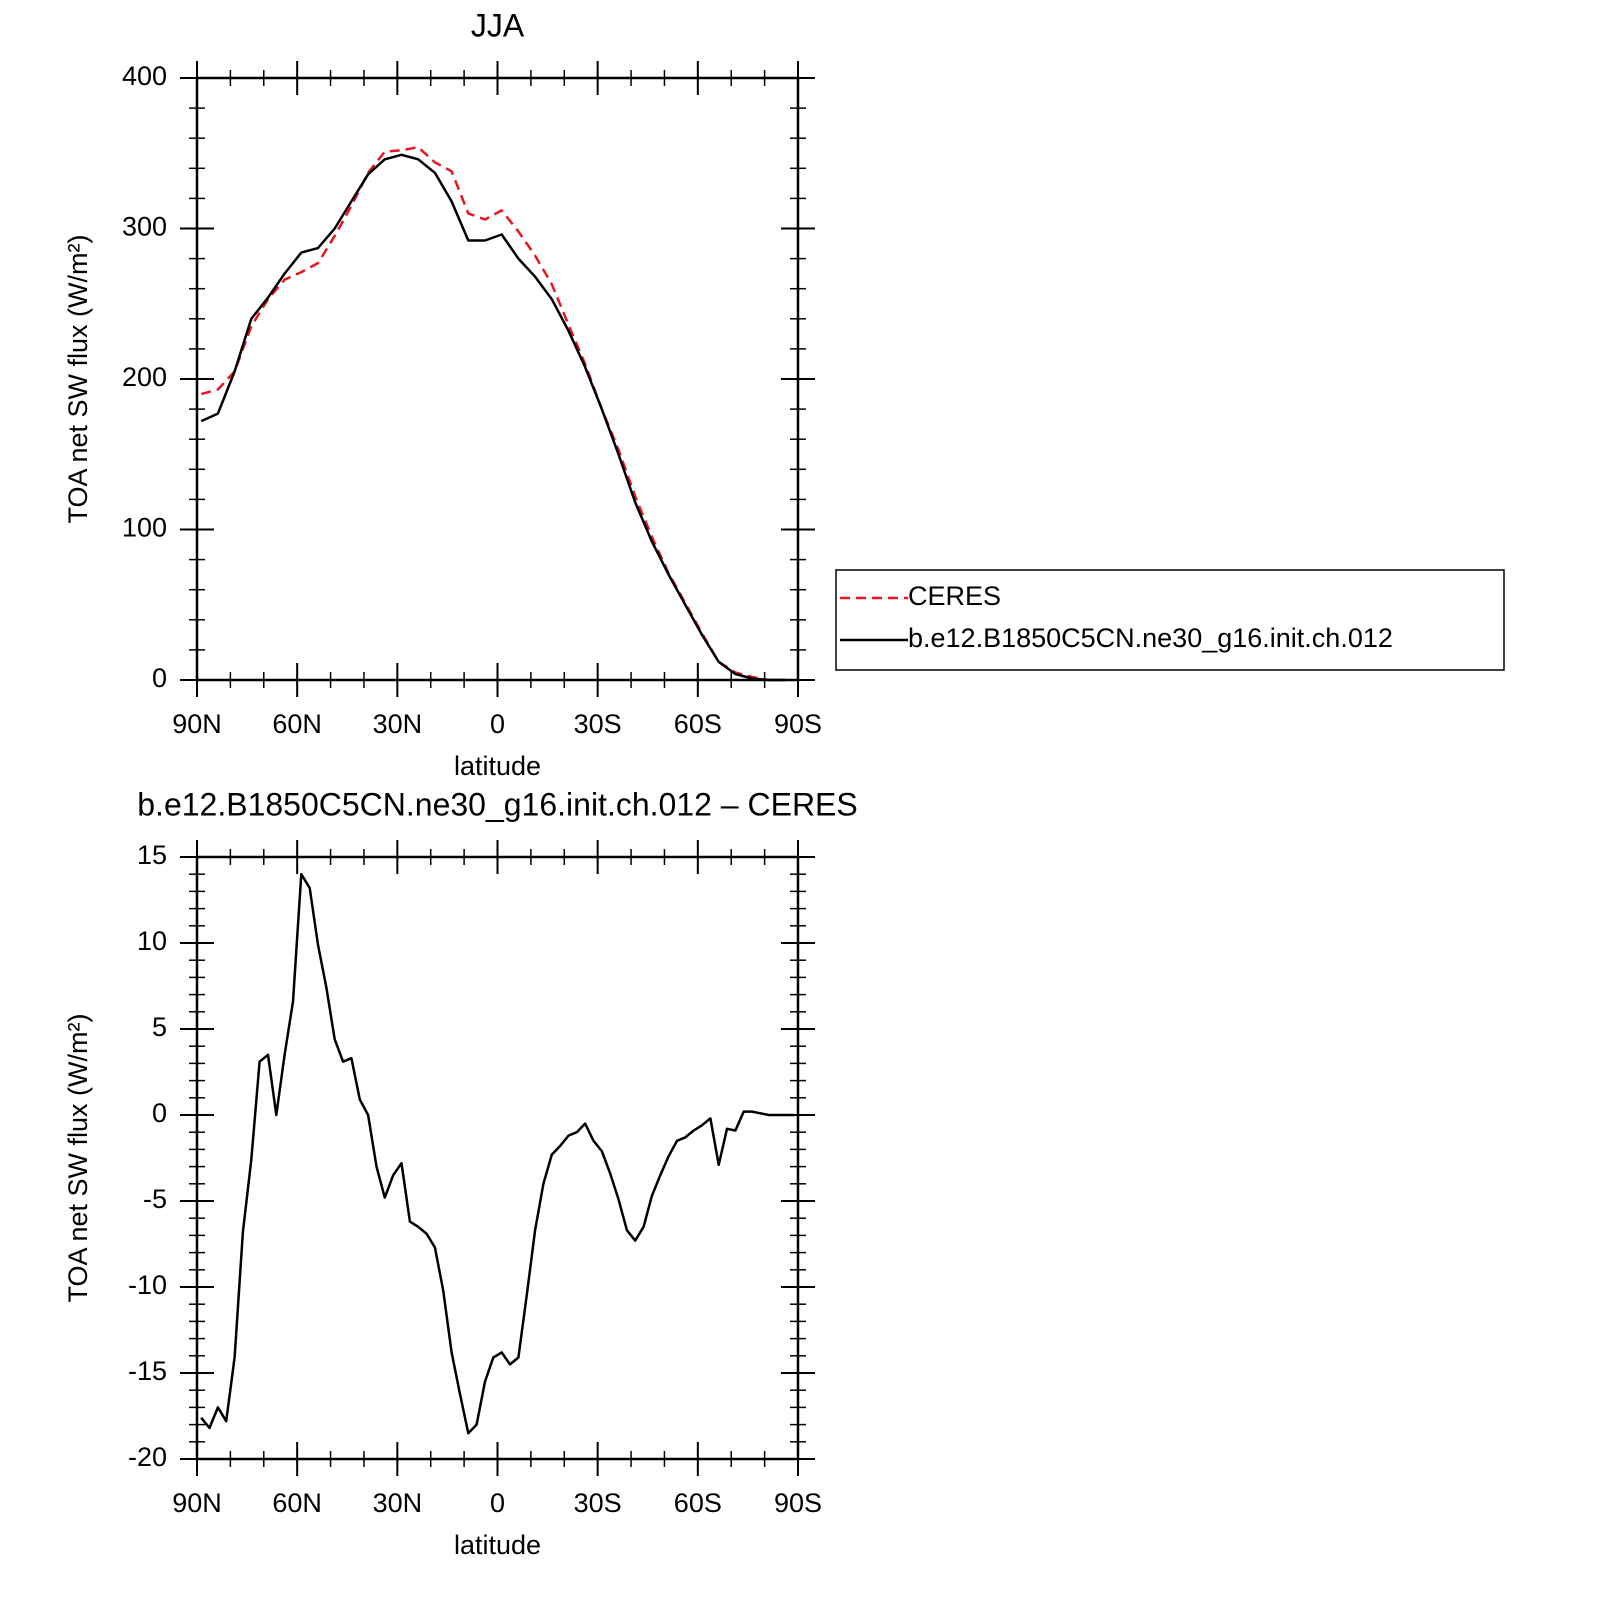 This screenshot has height=1603, width=1603. Describe the element at coordinates (155, 1199) in the screenshot. I see `y-tick-label: -5` at that location.